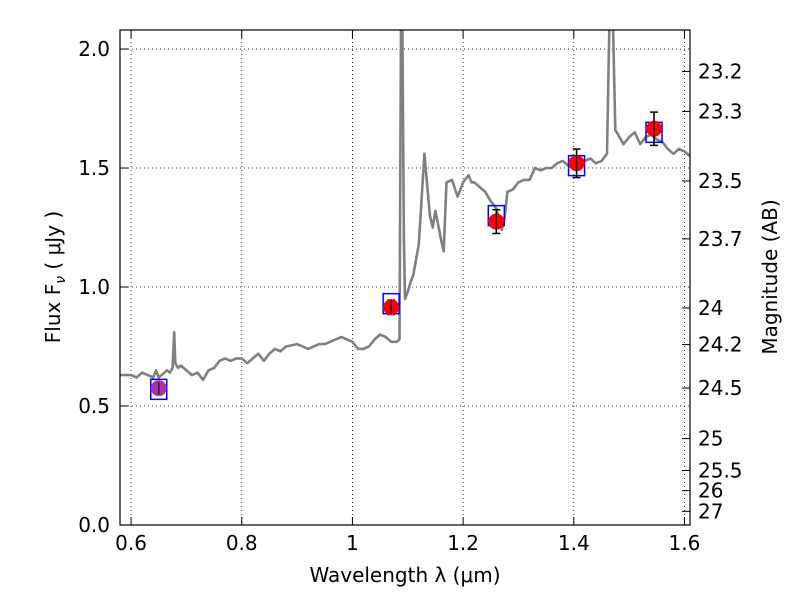 The width and height of the screenshot is (800, 600). Describe the element at coordinates (53, 313) in the screenshot. I see `y-axis-label-main: Flux F` at that location.